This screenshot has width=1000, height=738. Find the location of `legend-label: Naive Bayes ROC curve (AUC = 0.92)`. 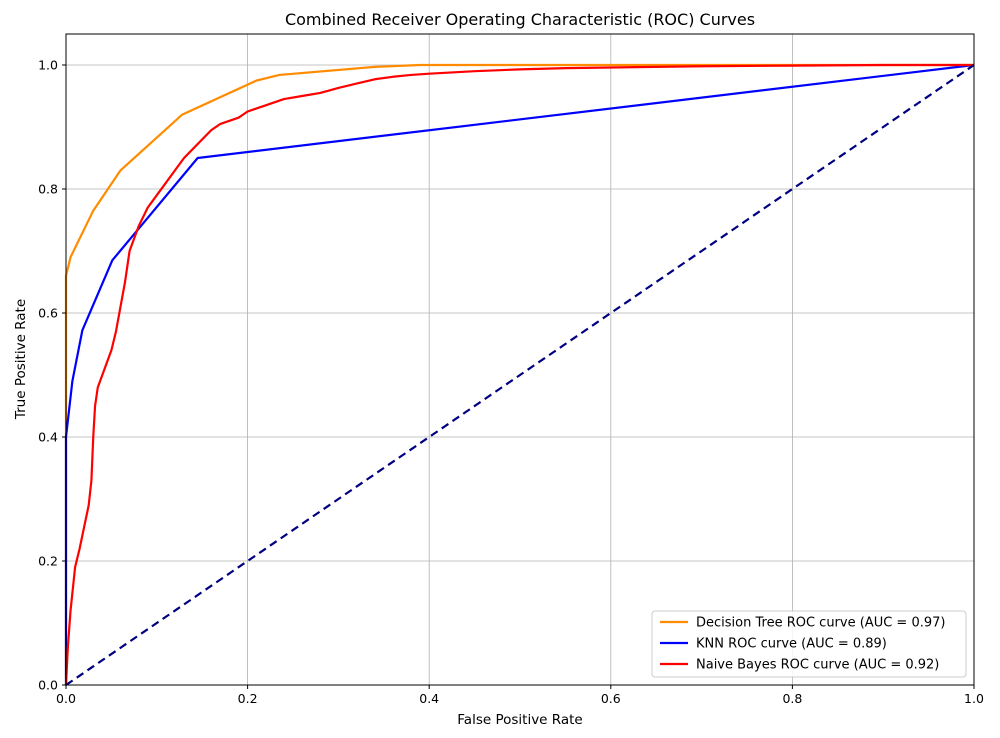

legend-label: Naive Bayes ROC curve (AUC = 0.92) is located at coordinates (817, 665).